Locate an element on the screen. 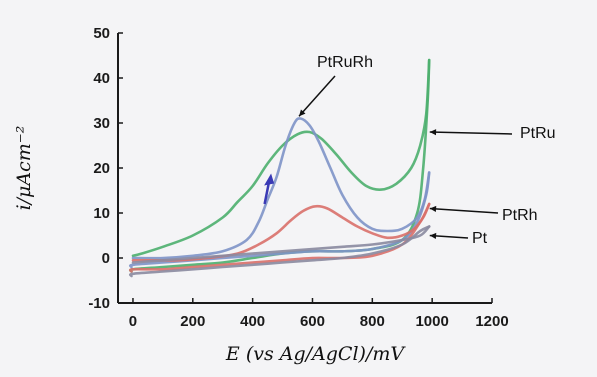 The width and height of the screenshot is (597, 377). y-ticks: -10 0 10 20 30 40 50 is located at coordinates (105, 168).